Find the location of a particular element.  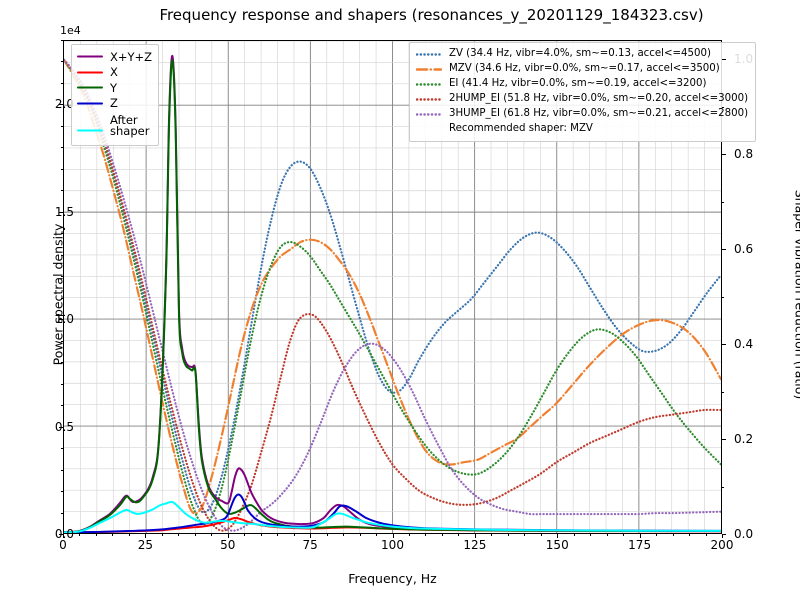

legend-item-aftershaper: After shaper is located at coordinates (114, 126).